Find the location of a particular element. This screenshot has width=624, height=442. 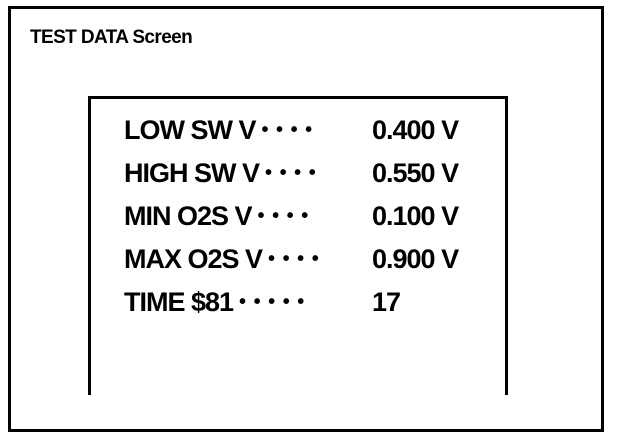

row-value: 0.100 V is located at coordinates (415, 216).